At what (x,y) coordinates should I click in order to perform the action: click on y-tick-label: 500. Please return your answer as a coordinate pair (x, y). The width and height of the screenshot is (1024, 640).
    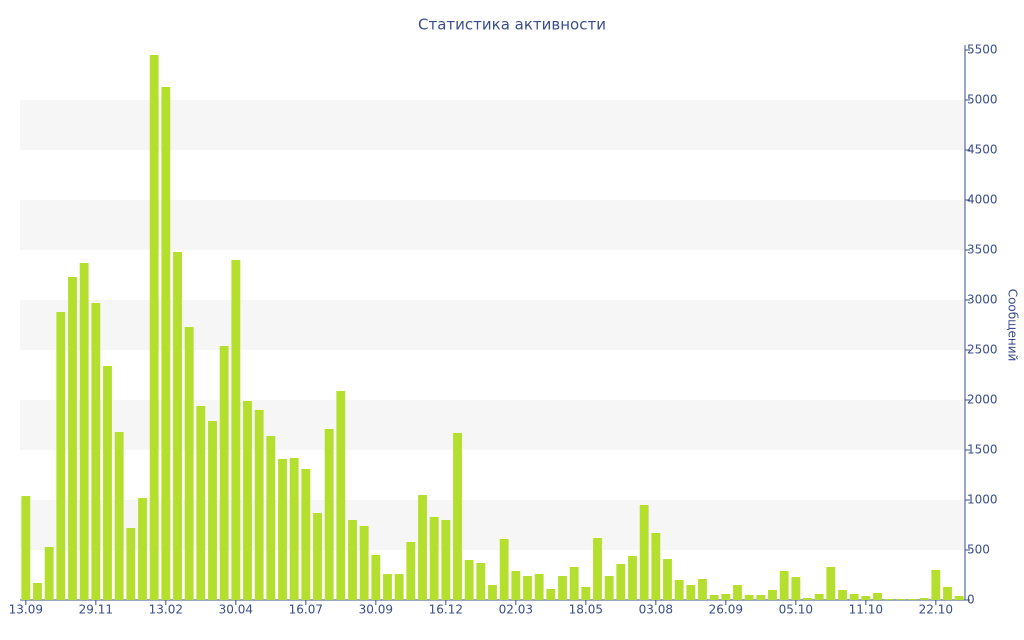
    Looking at the image, I should click on (978, 550).